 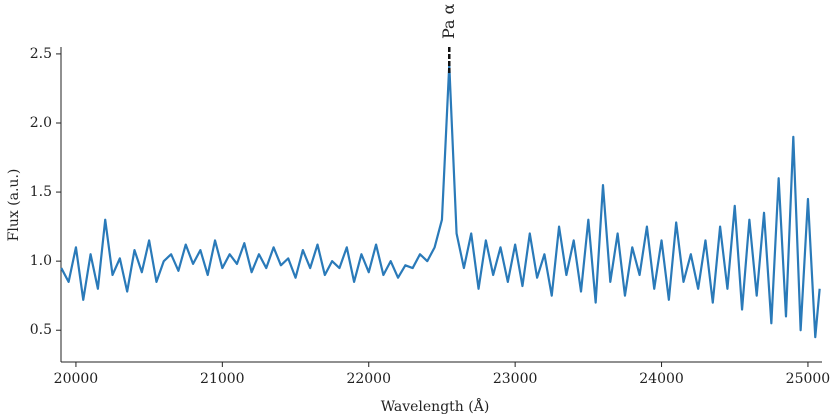 I want to click on x-tick-label: 20000, so click(x=76, y=379).